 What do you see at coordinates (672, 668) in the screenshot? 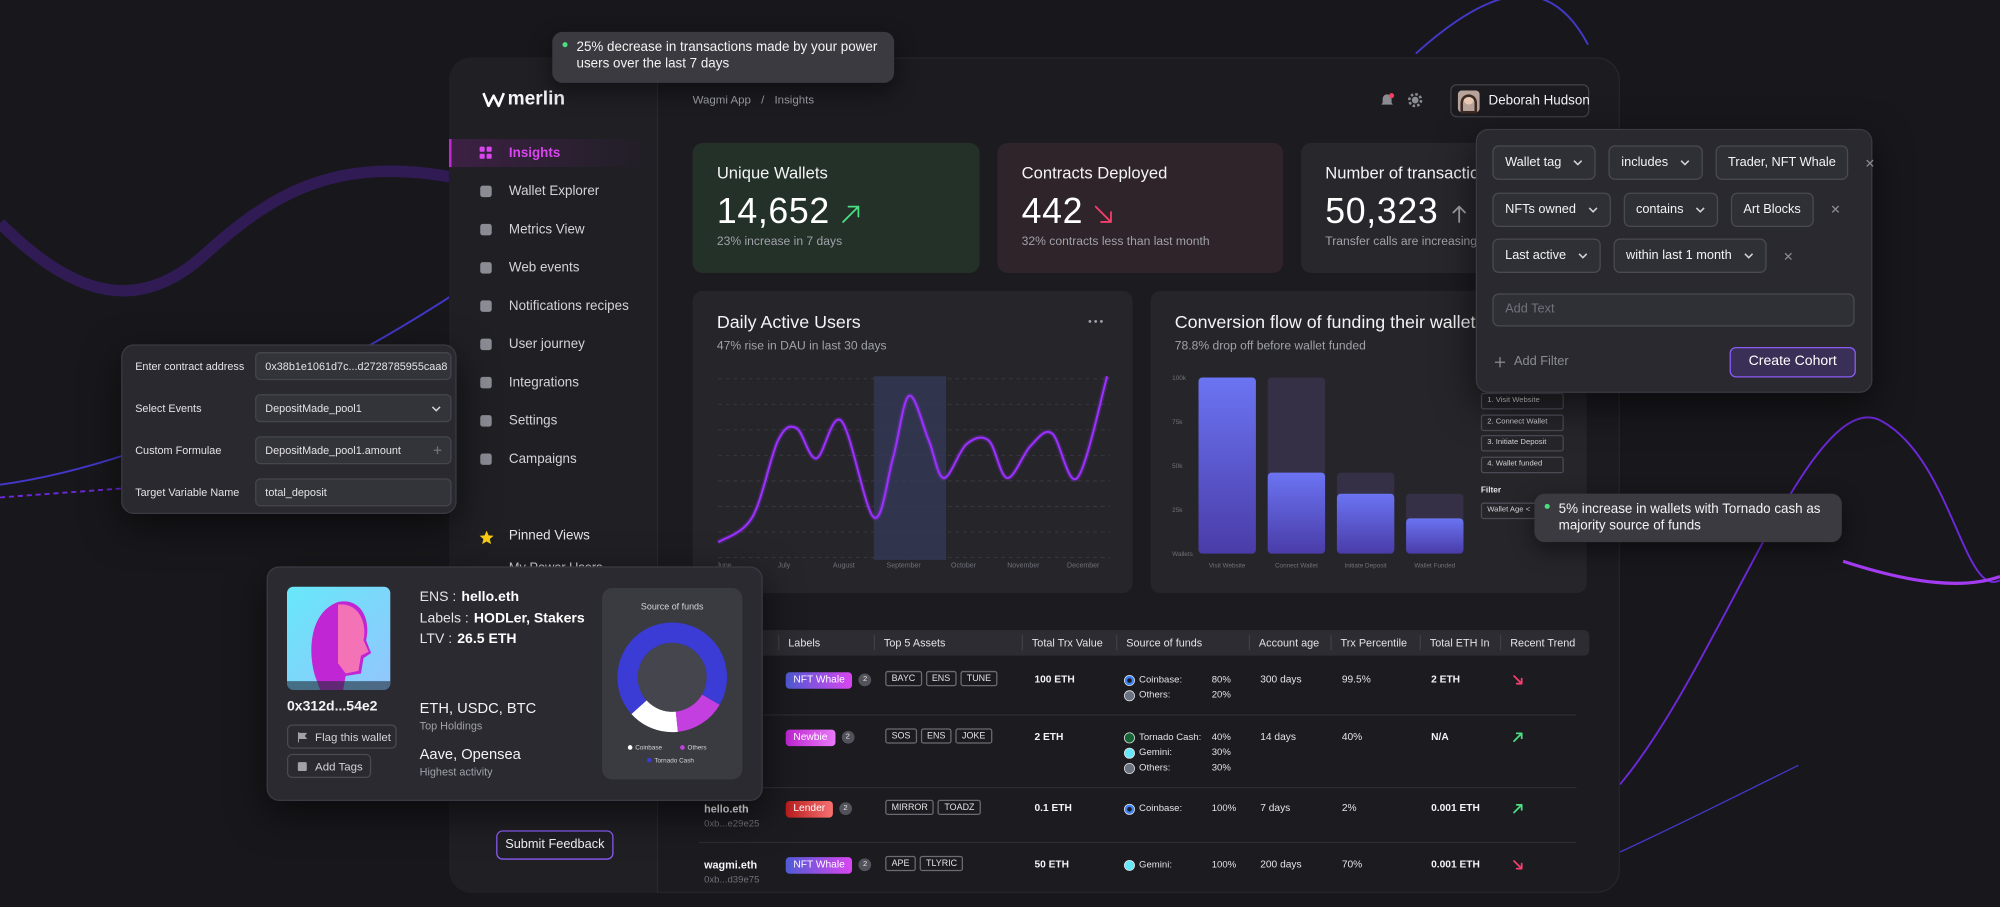
I see `donut-segment` at bounding box center [672, 668].